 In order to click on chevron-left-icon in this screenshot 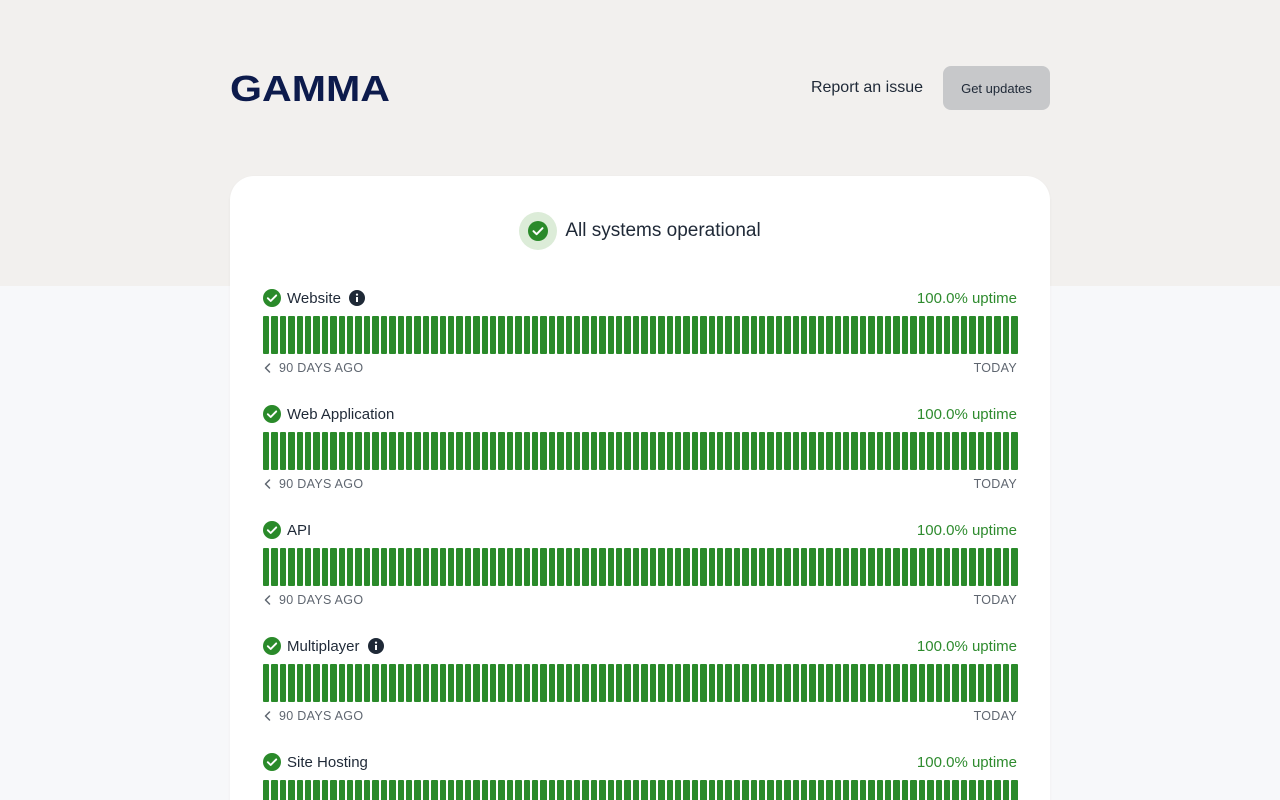, I will do `click(268, 600)`.